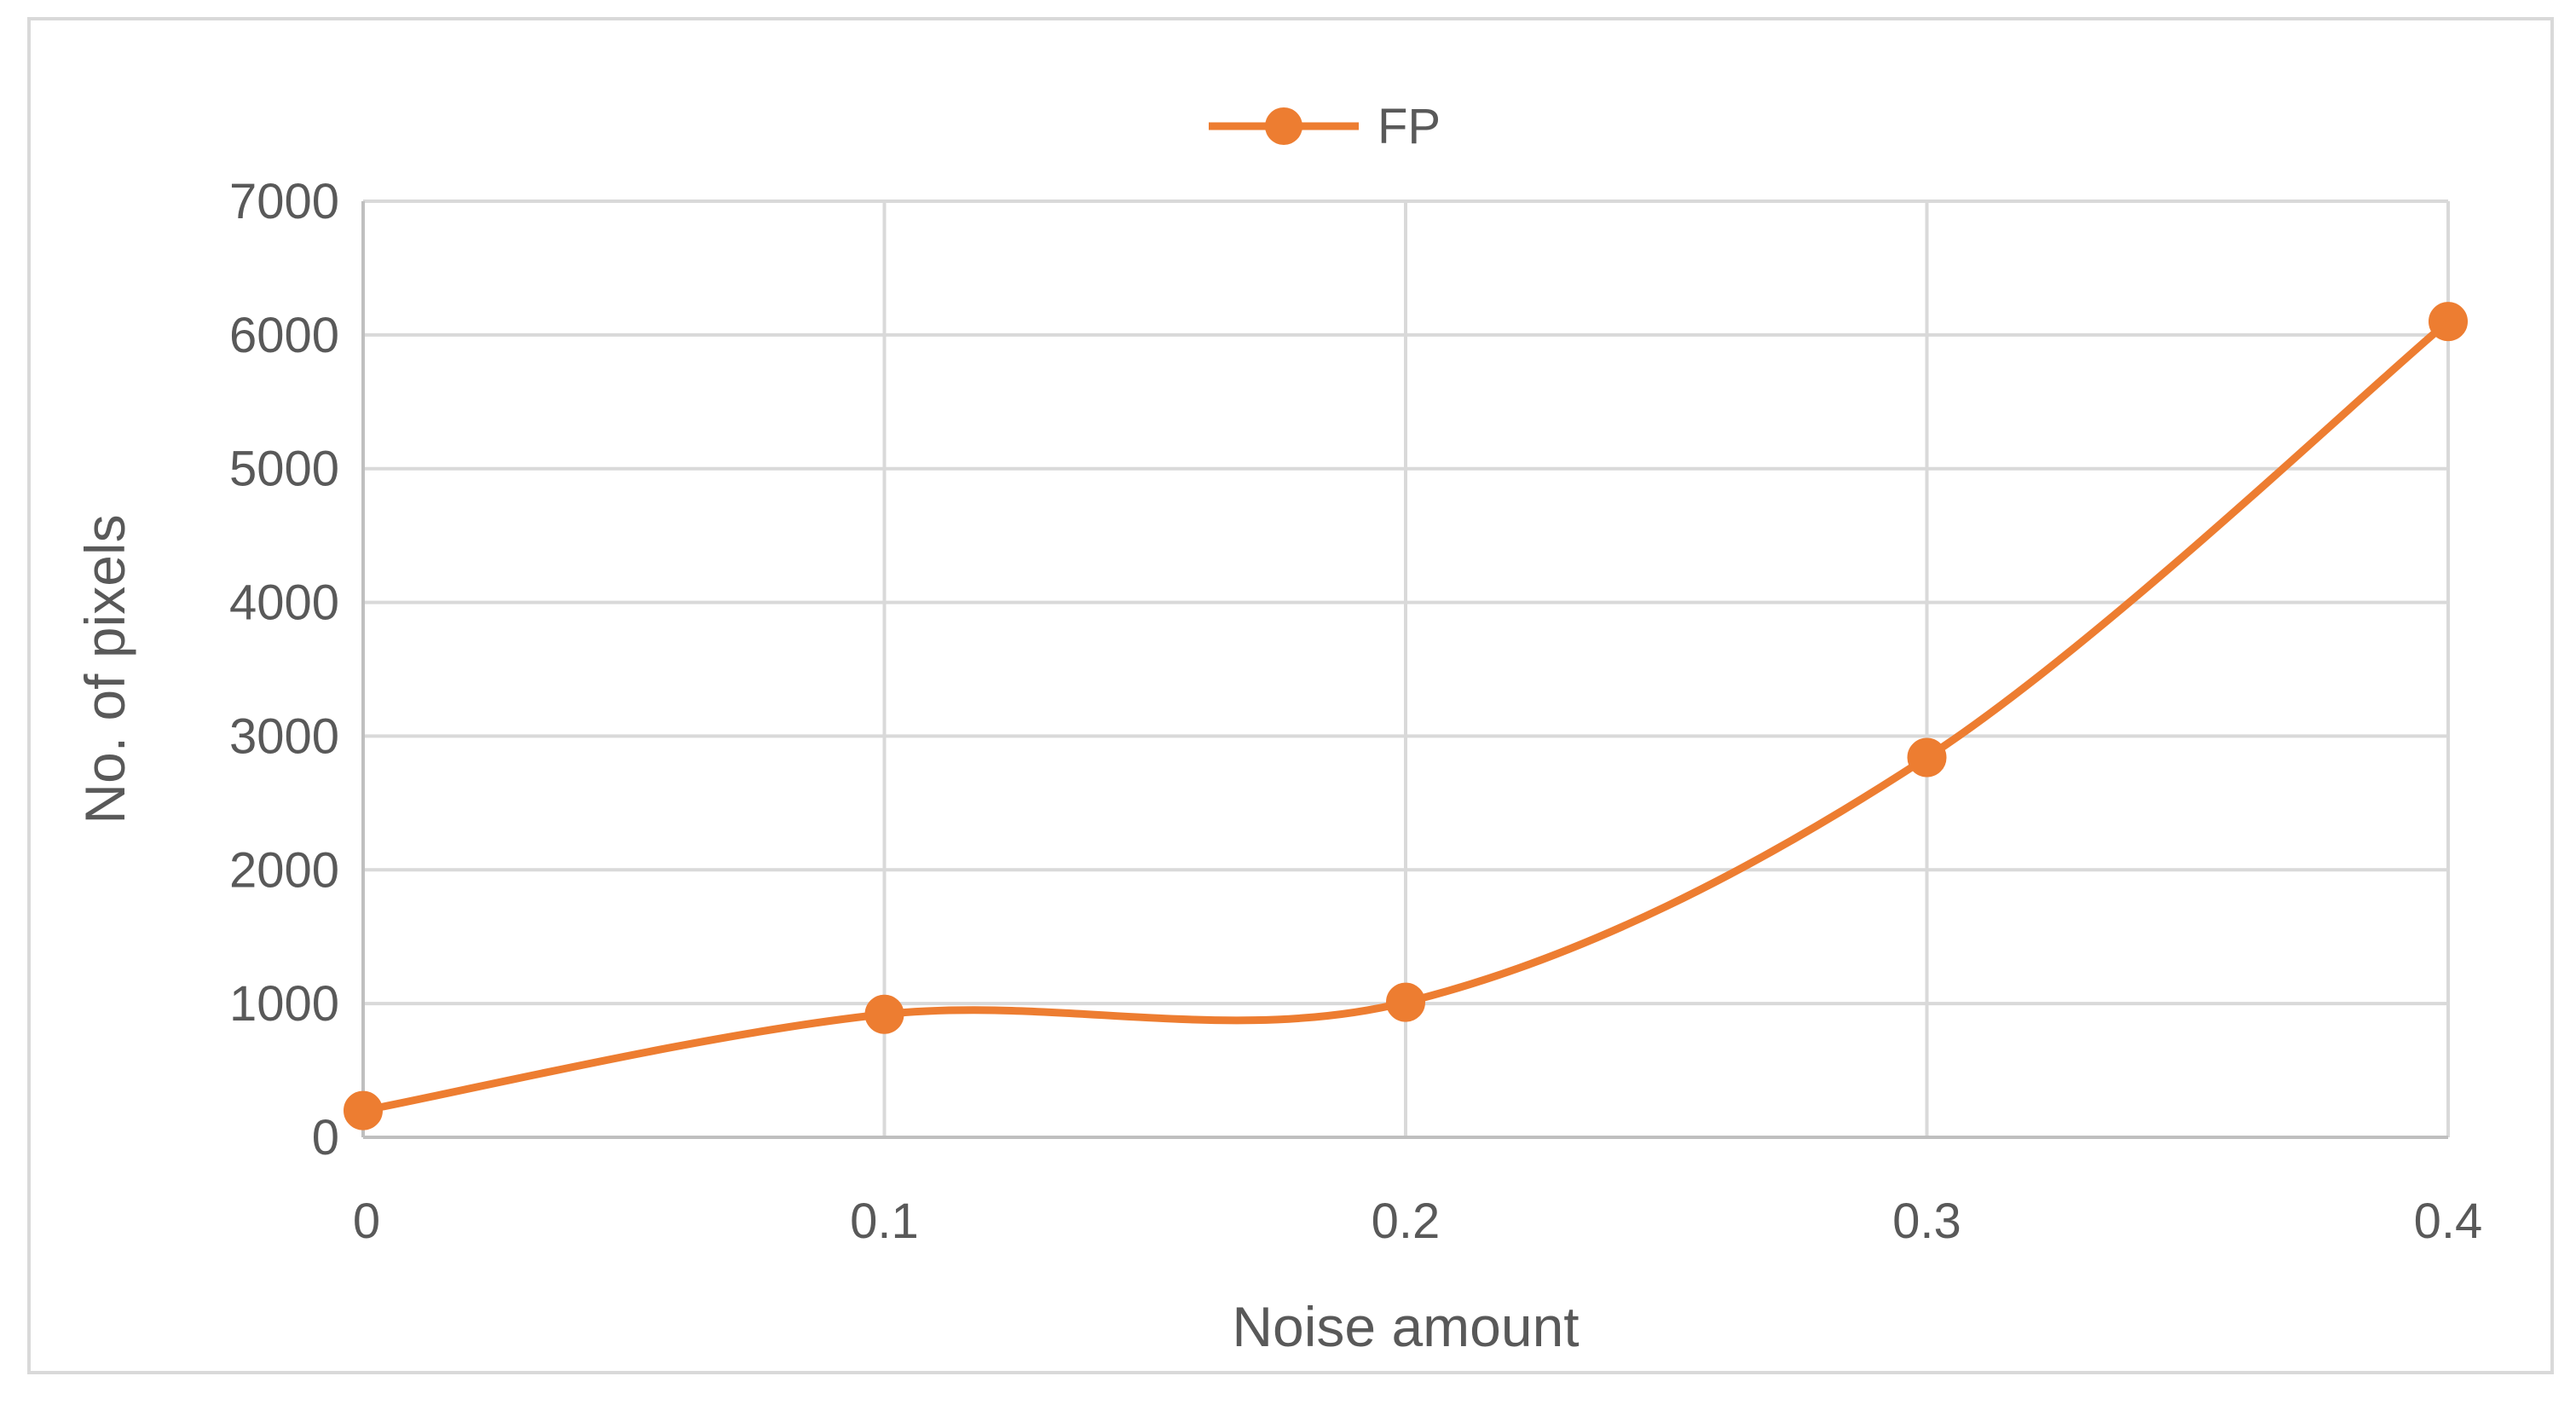  I want to click on y-tick-label: 5000, so click(284, 469).